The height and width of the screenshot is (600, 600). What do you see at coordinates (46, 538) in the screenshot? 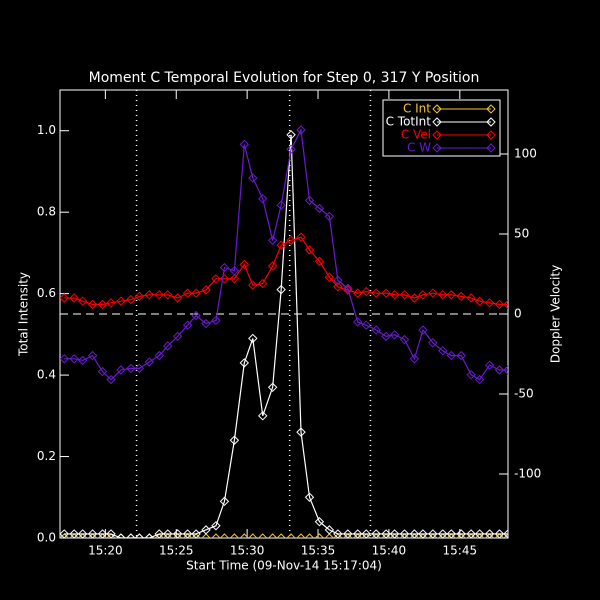
I see `y-tick-label: 0.0` at bounding box center [46, 538].